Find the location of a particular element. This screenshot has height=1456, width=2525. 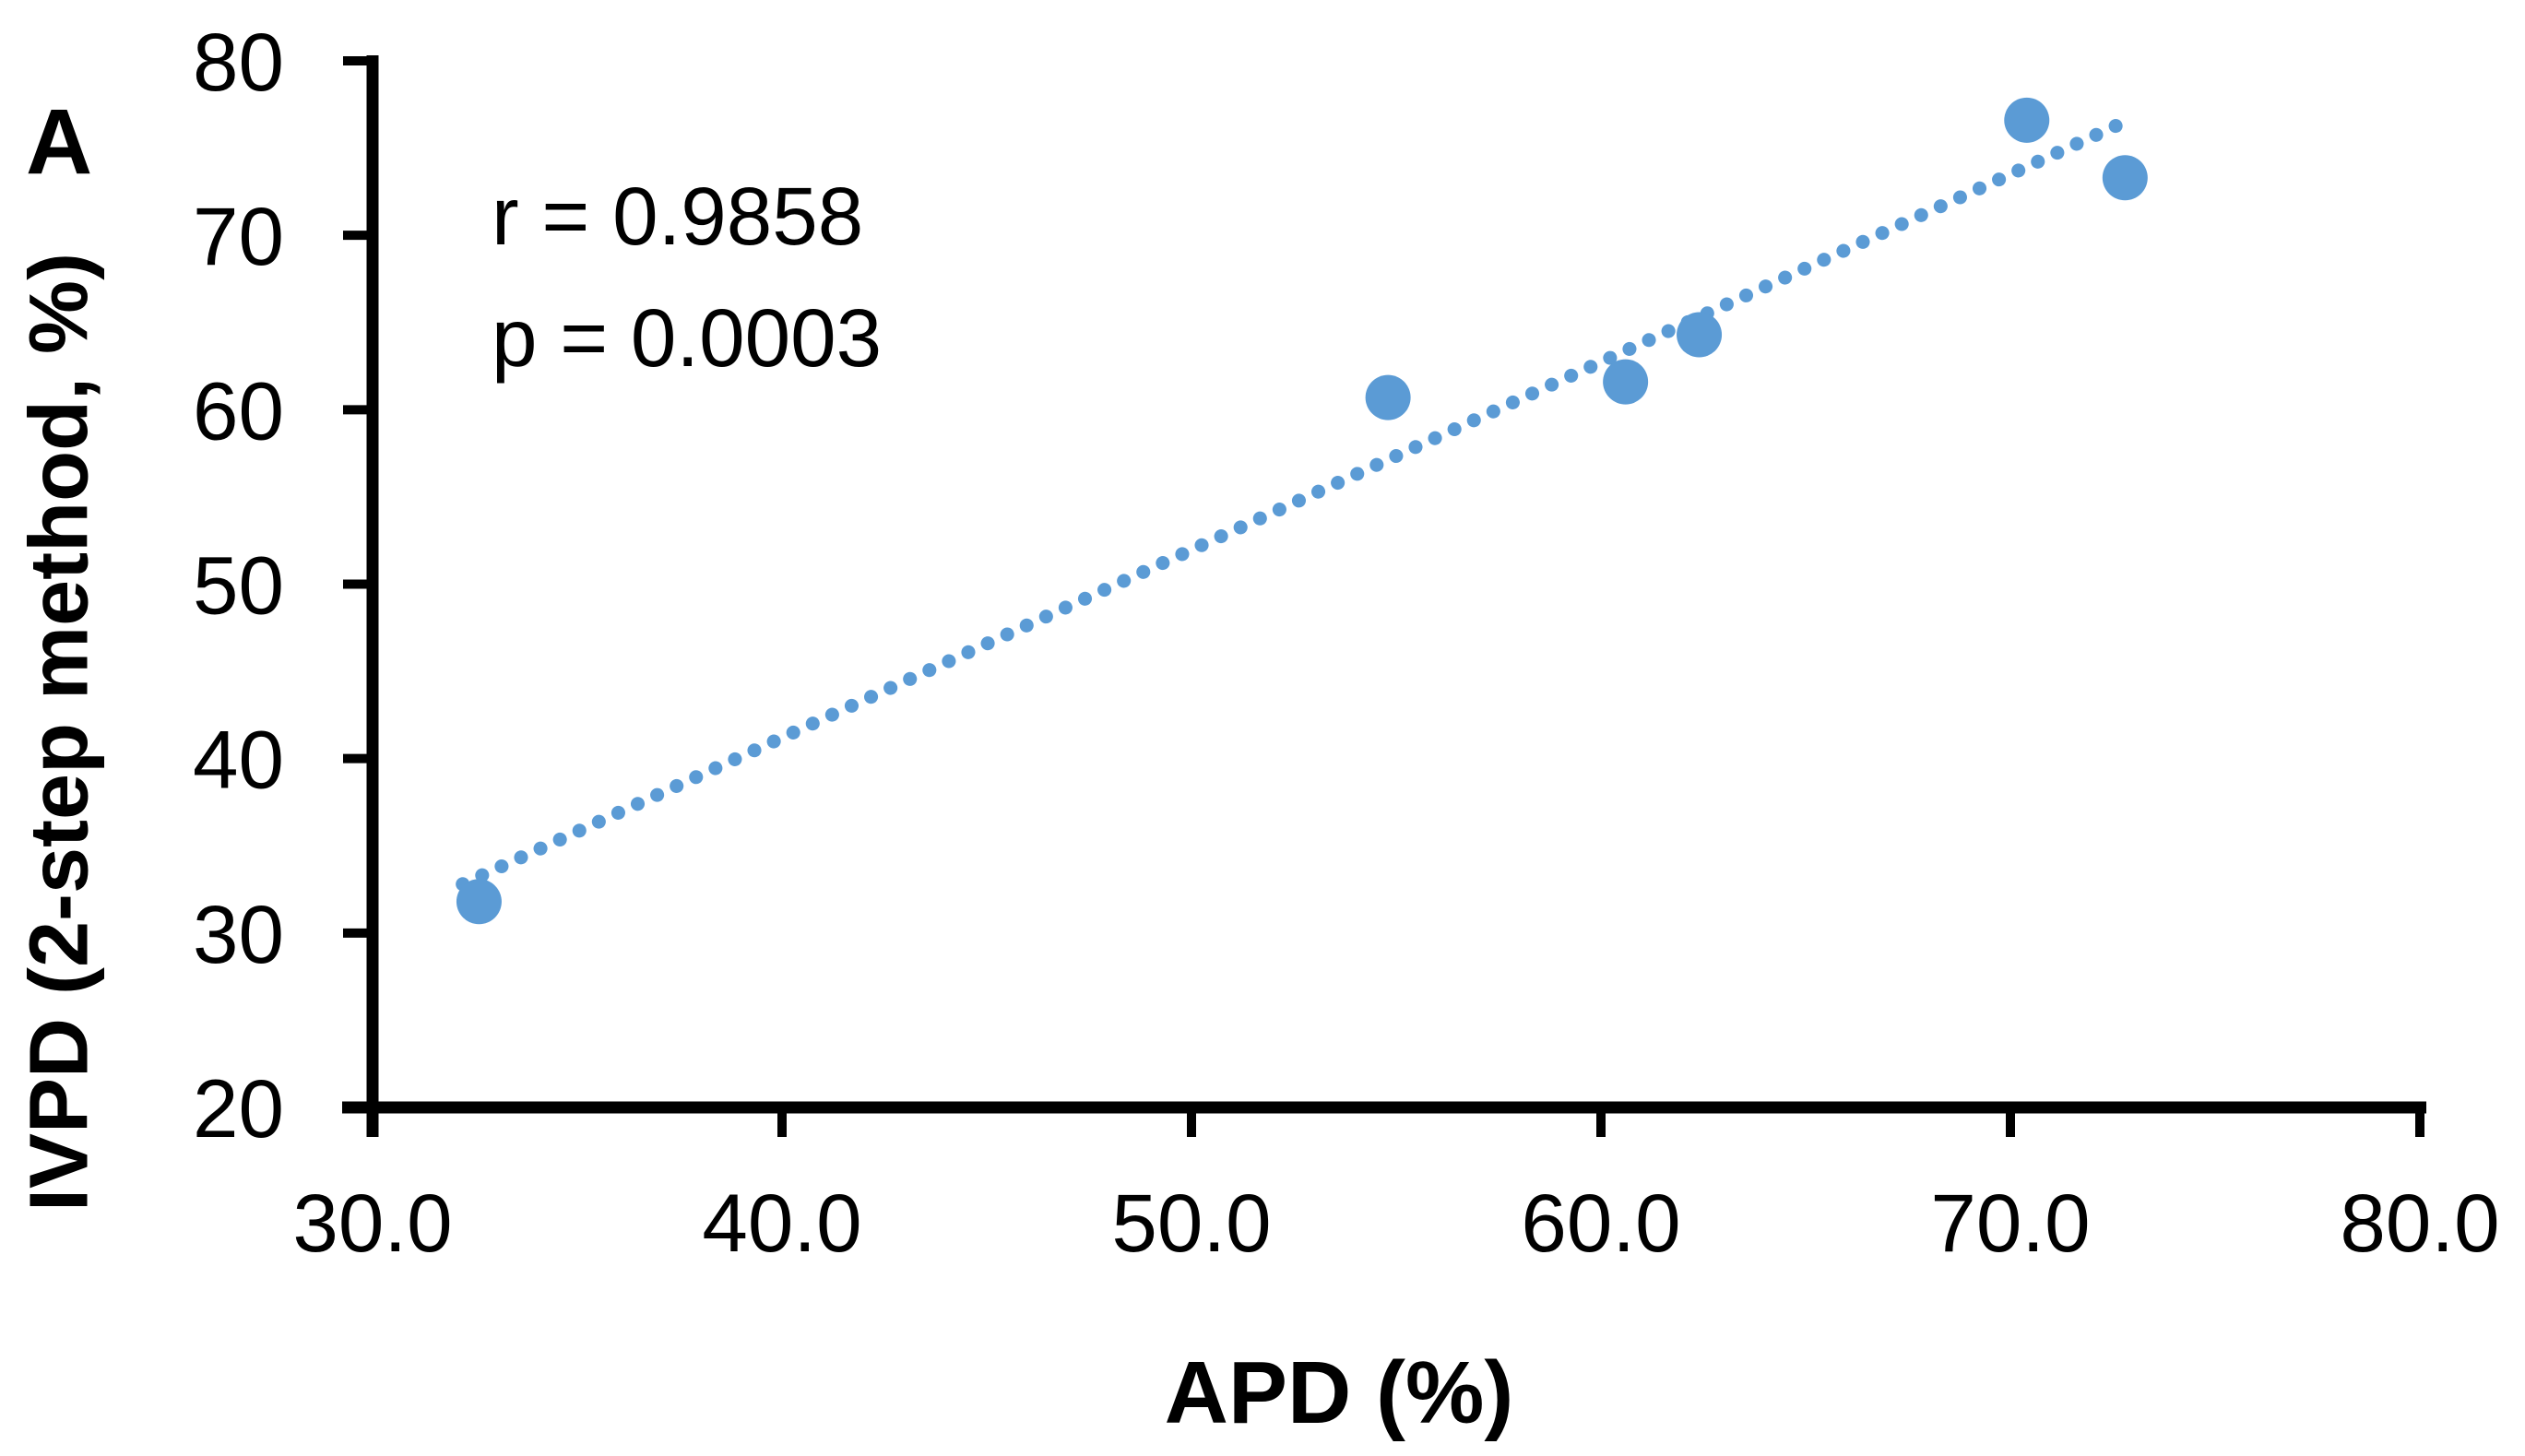

y-tick-label: 20 is located at coordinates (239, 1108).